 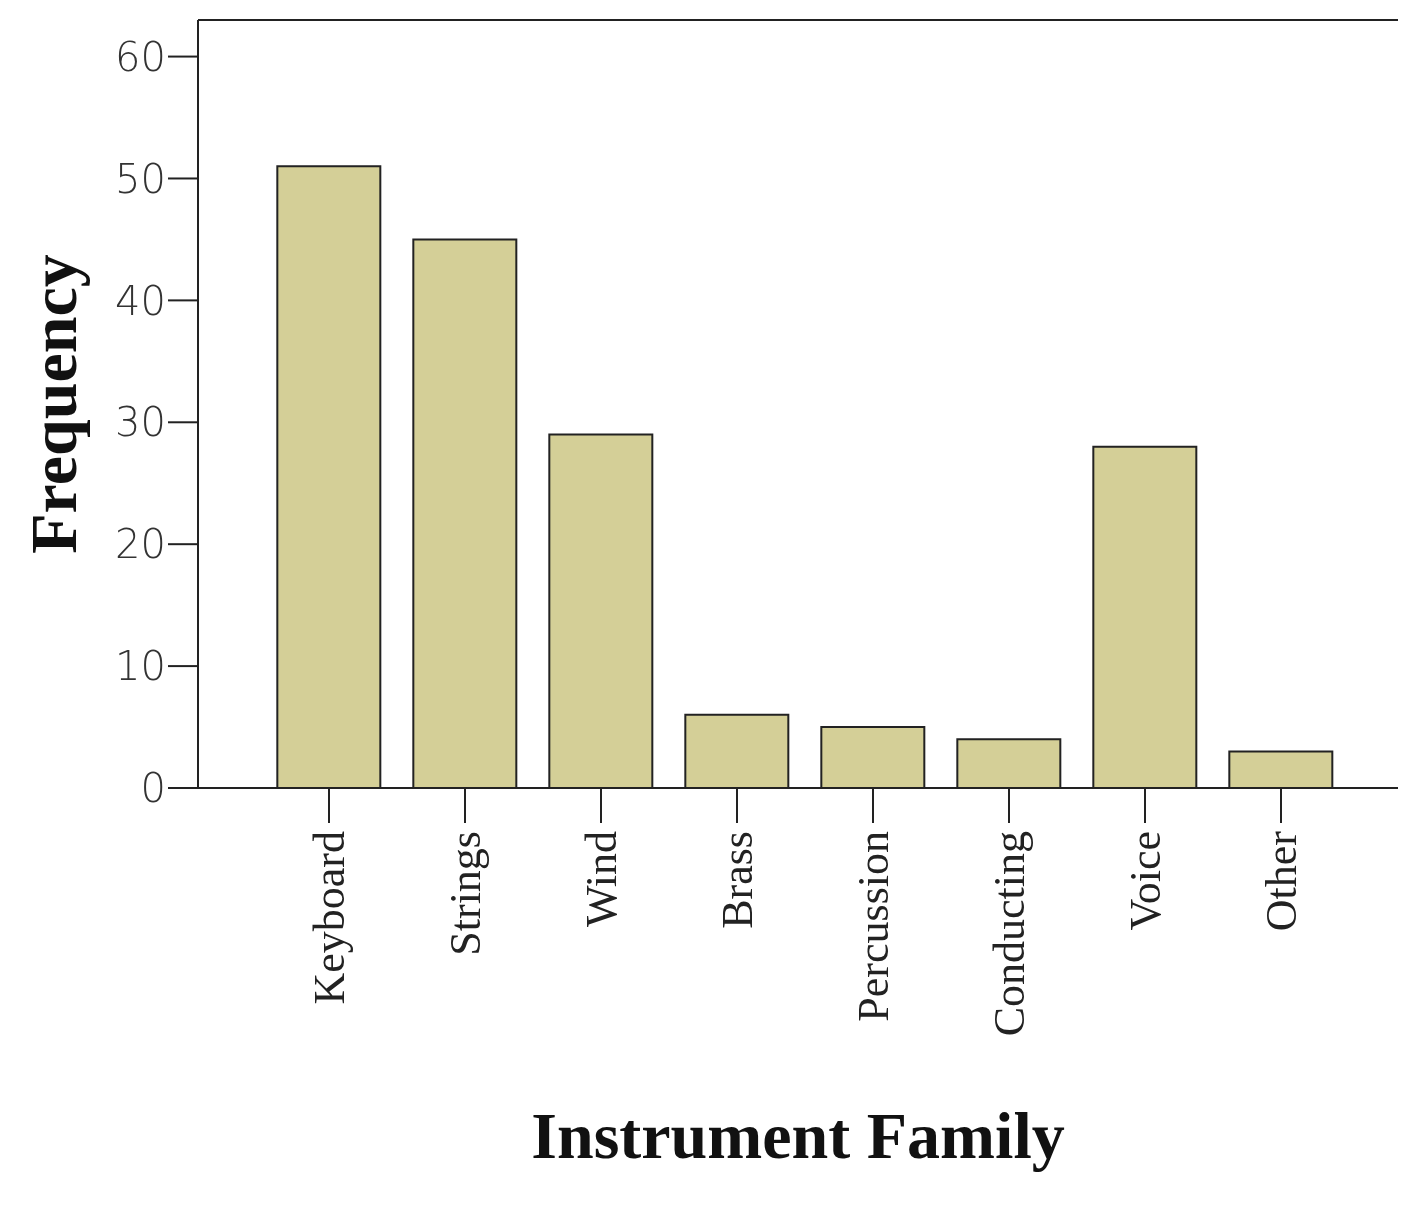 What do you see at coordinates (140, 422) in the screenshot?
I see `y-tick-label: 30` at bounding box center [140, 422].